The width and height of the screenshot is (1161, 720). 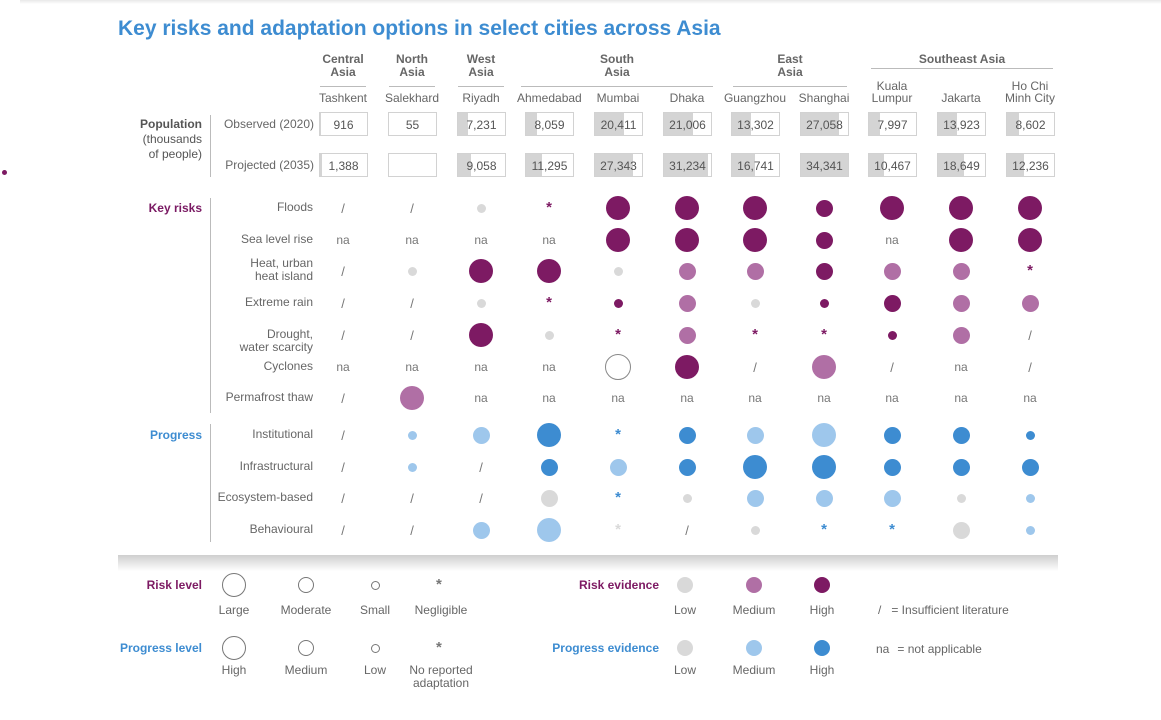 What do you see at coordinates (790, 65) in the screenshot?
I see `region-label: East Asia` at bounding box center [790, 65].